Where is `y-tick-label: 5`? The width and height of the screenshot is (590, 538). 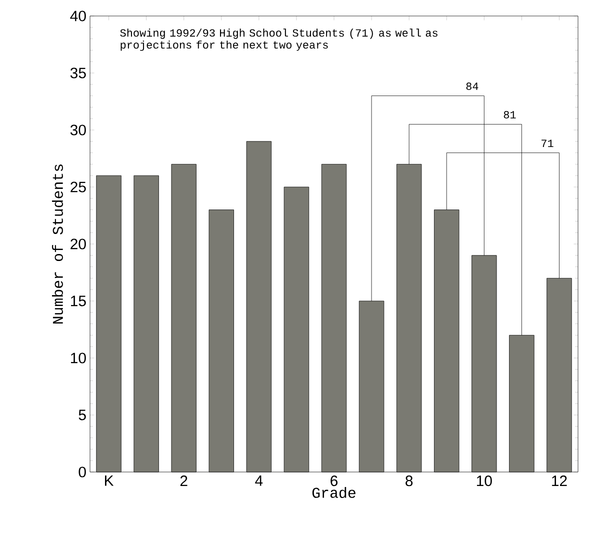 y-tick-label: 5 is located at coordinates (82, 415).